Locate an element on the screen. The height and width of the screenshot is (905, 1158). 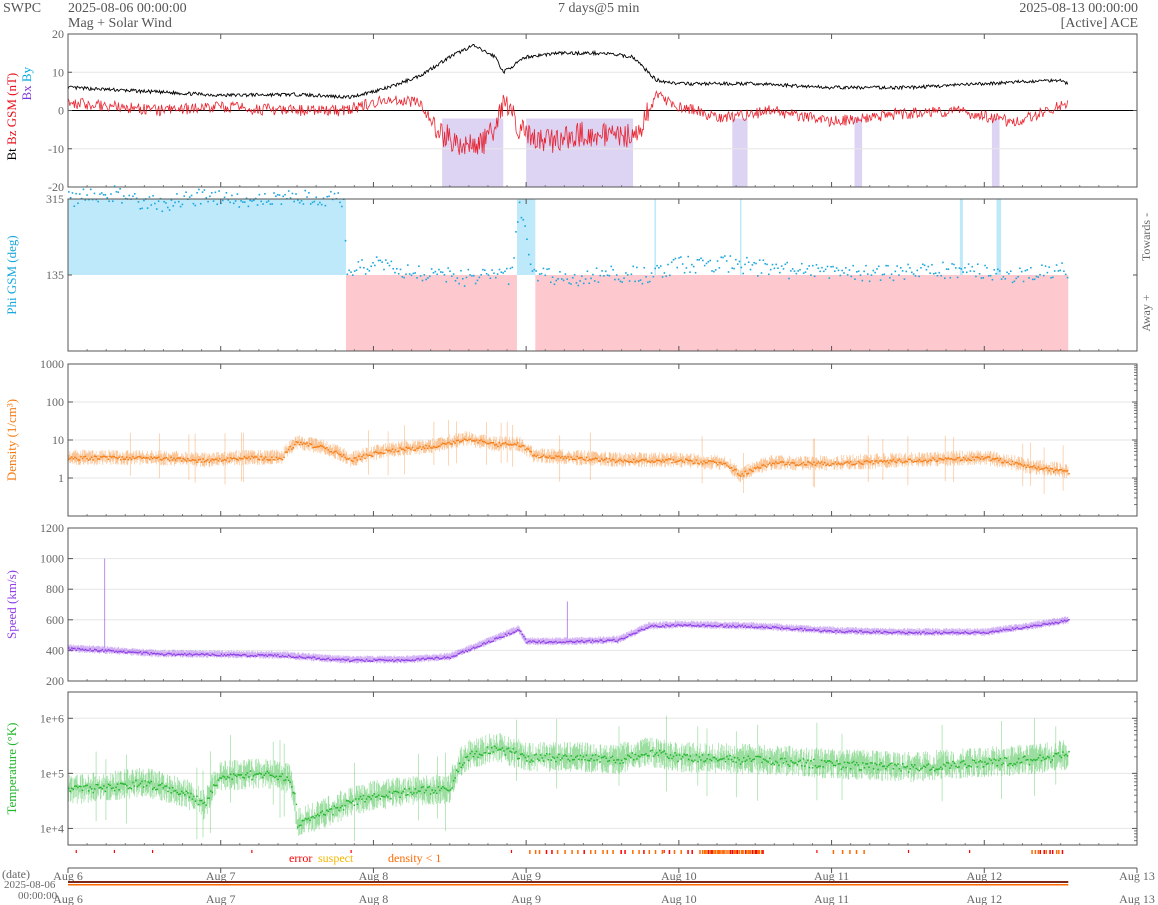
speed-ytick-label: 1200 is located at coordinates (52, 528).